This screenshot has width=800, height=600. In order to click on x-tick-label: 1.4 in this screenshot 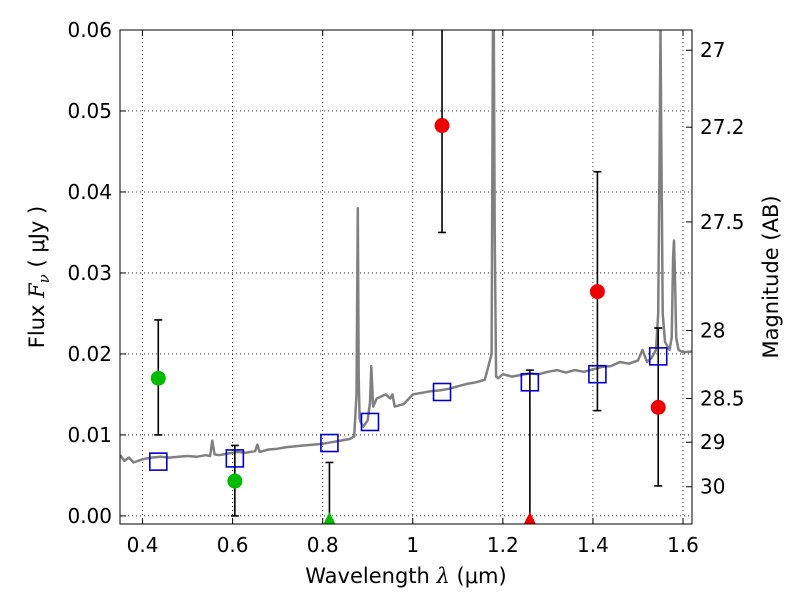, I will do `click(593, 545)`.